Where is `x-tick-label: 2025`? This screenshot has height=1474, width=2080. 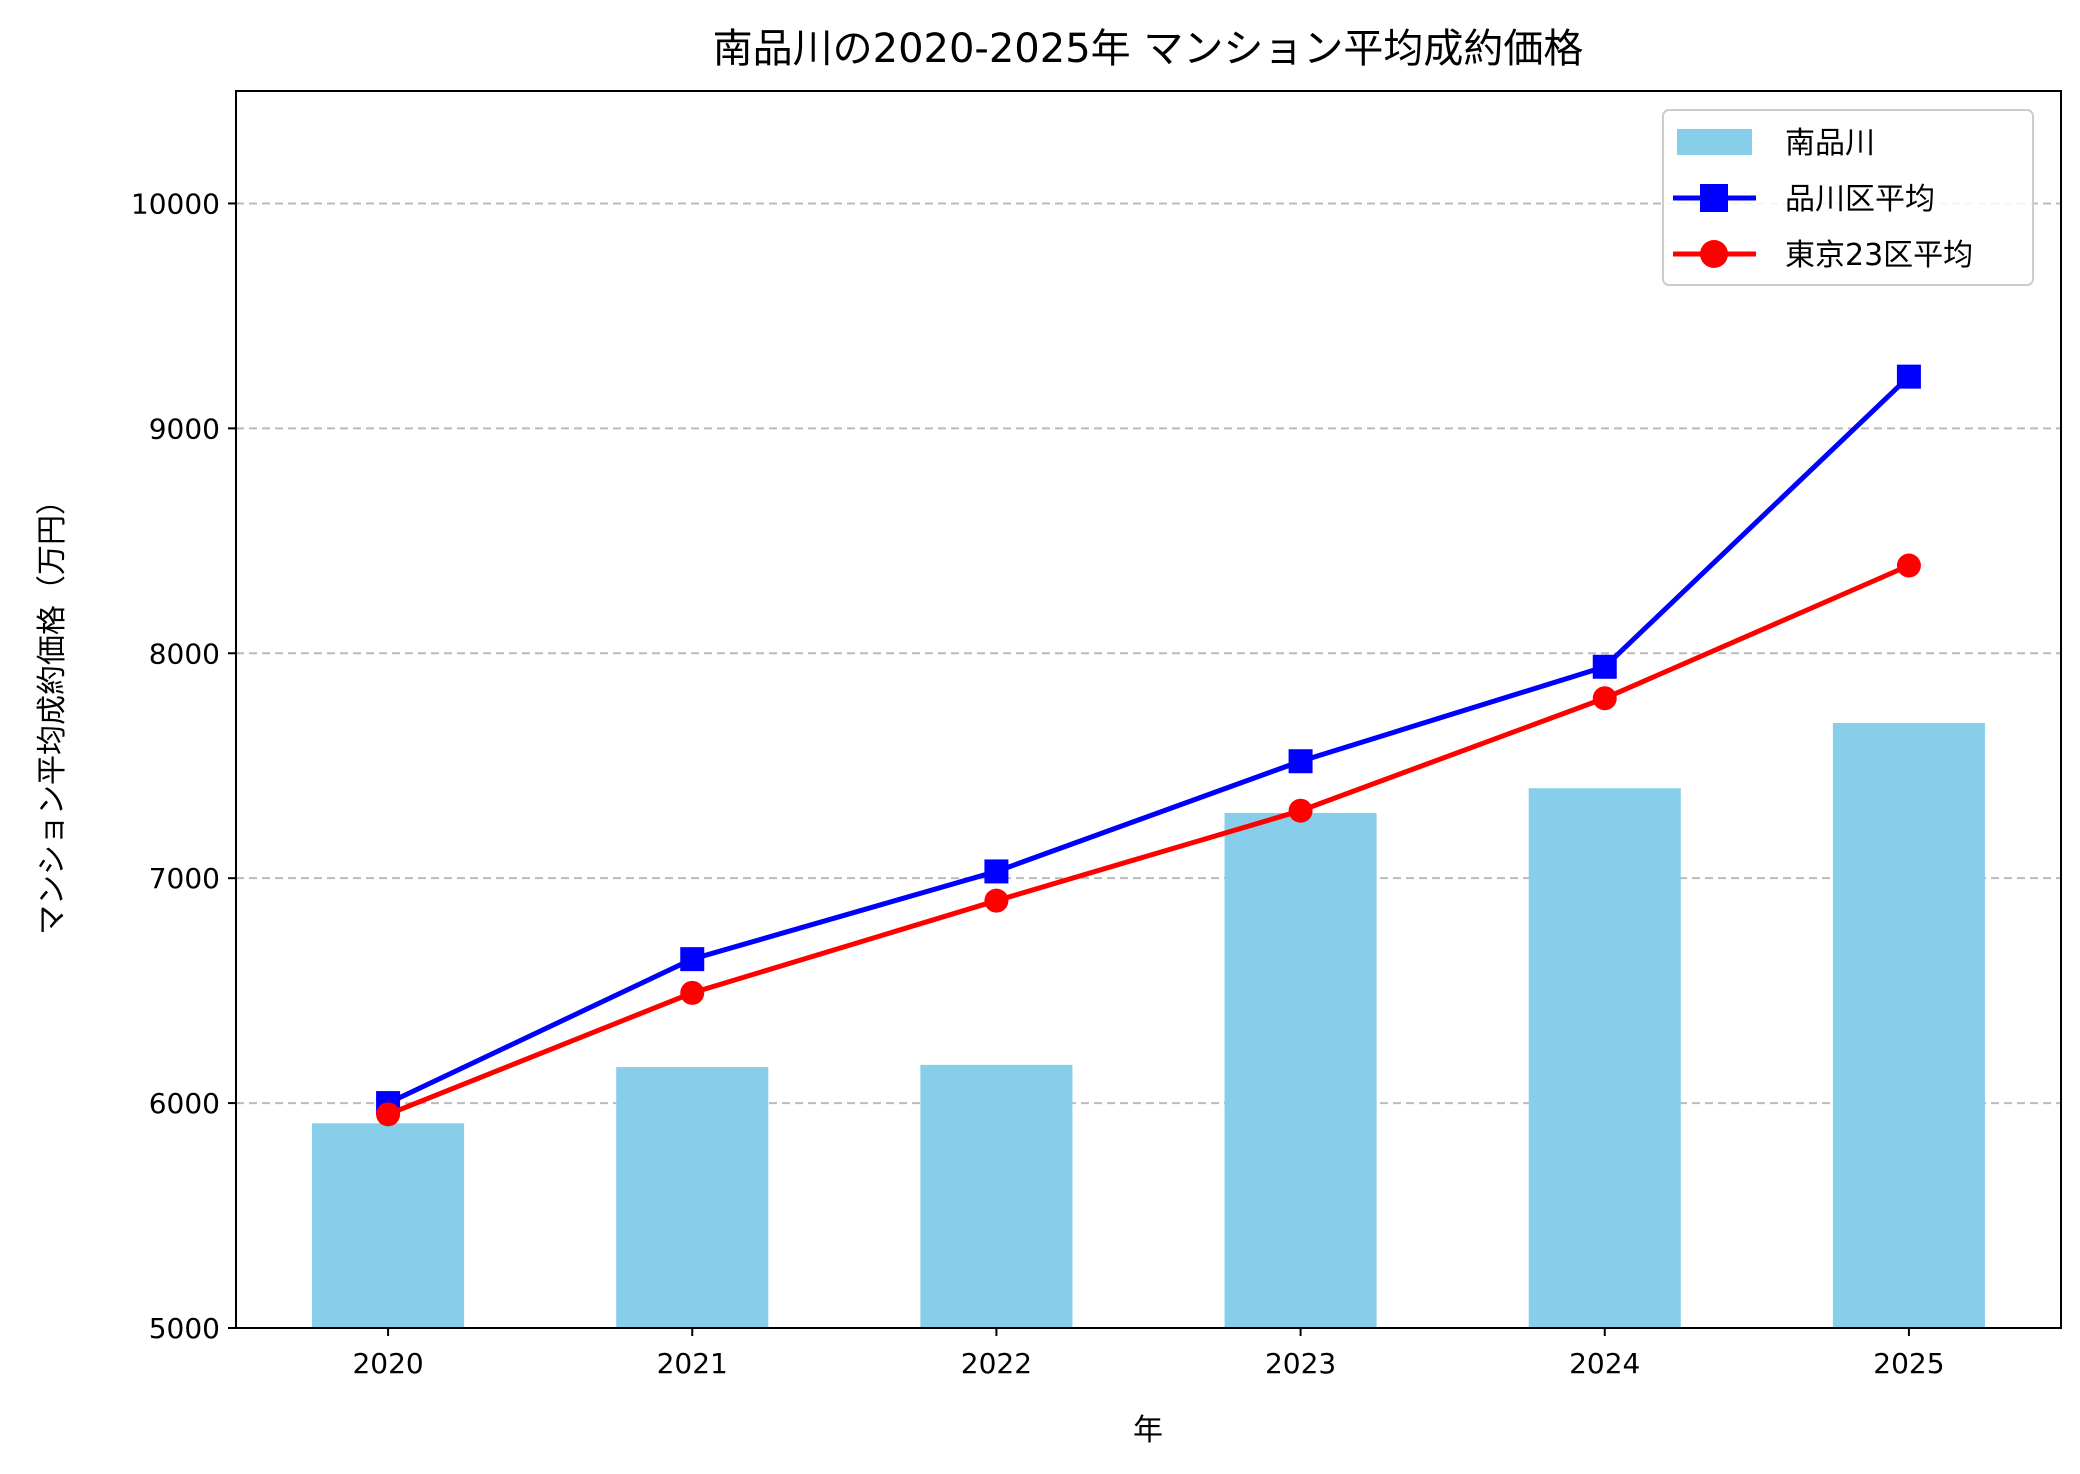 x-tick-label: 2025 is located at coordinates (1908, 1363).